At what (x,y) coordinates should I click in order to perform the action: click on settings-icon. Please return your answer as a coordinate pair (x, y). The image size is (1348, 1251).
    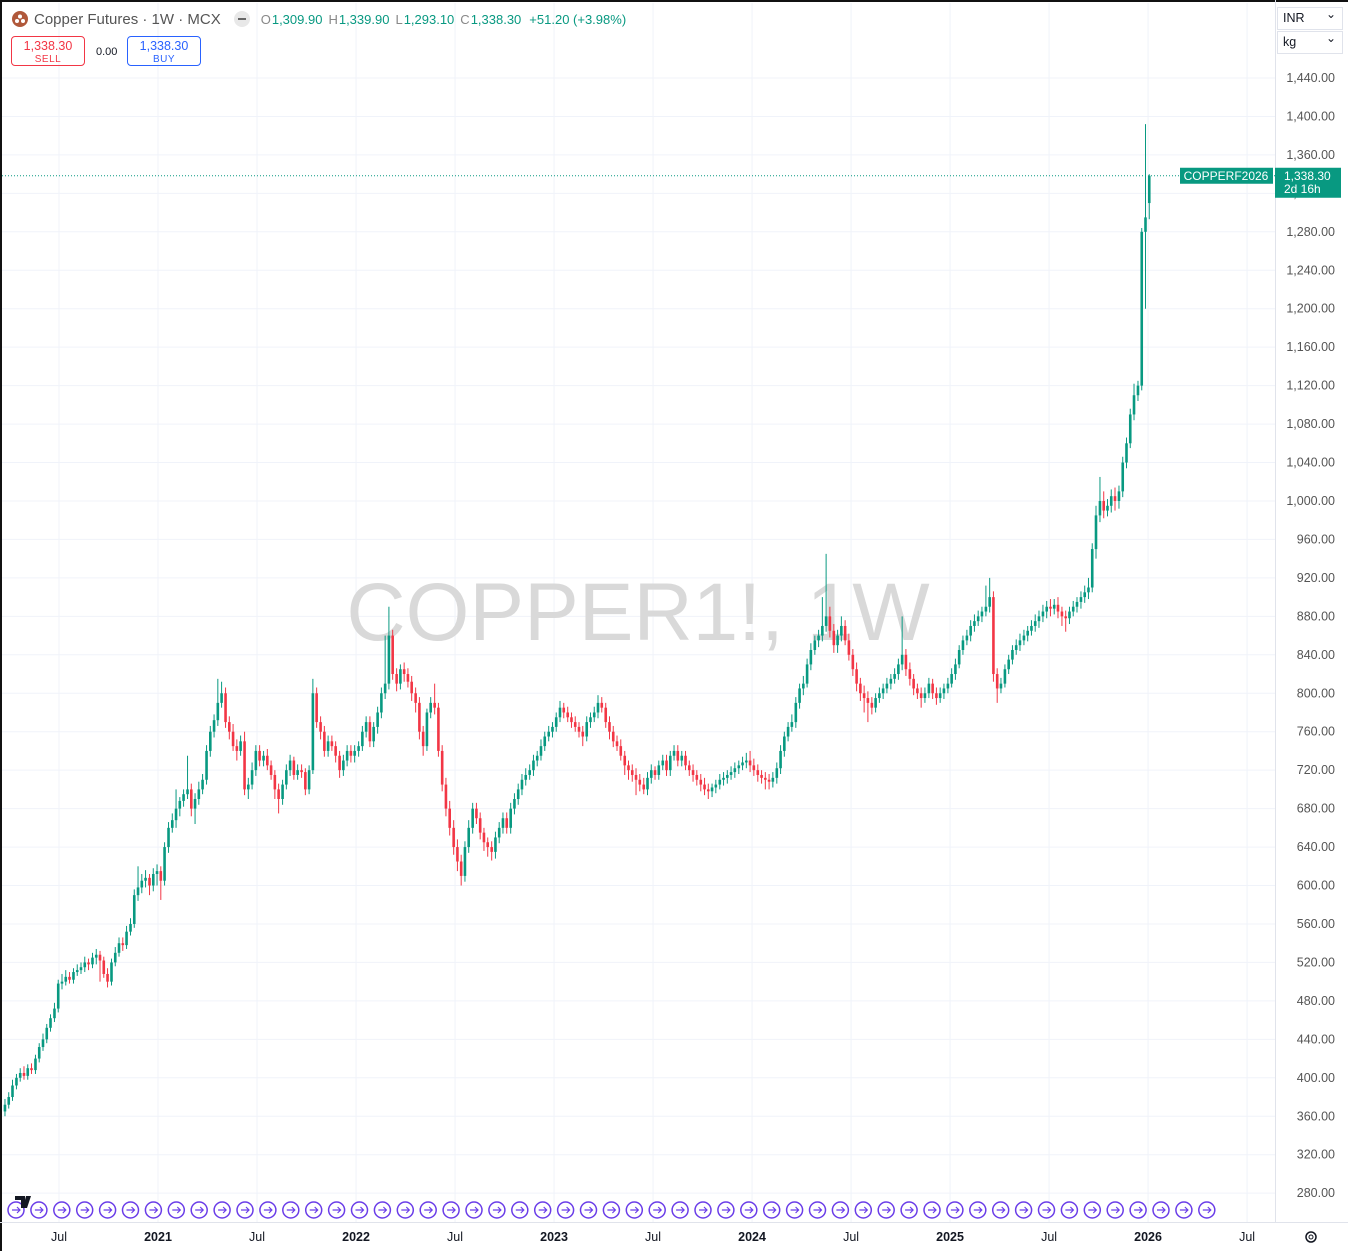
    Looking at the image, I should click on (1311, 1237).